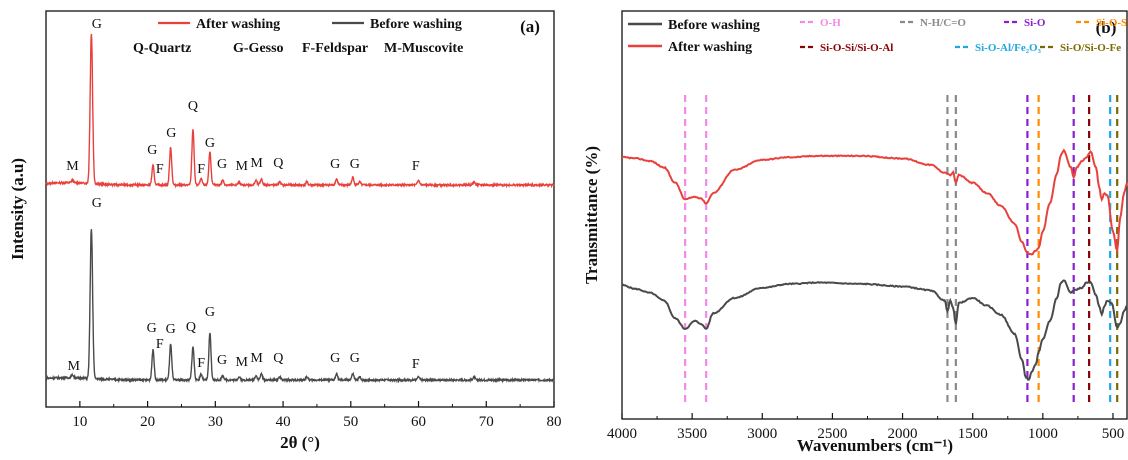 Image resolution: width=1128 pixels, height=460 pixels. Describe the element at coordinates (1112, 23) in the screenshot. I see `band-legend-label: Si-O-Si` at that location.